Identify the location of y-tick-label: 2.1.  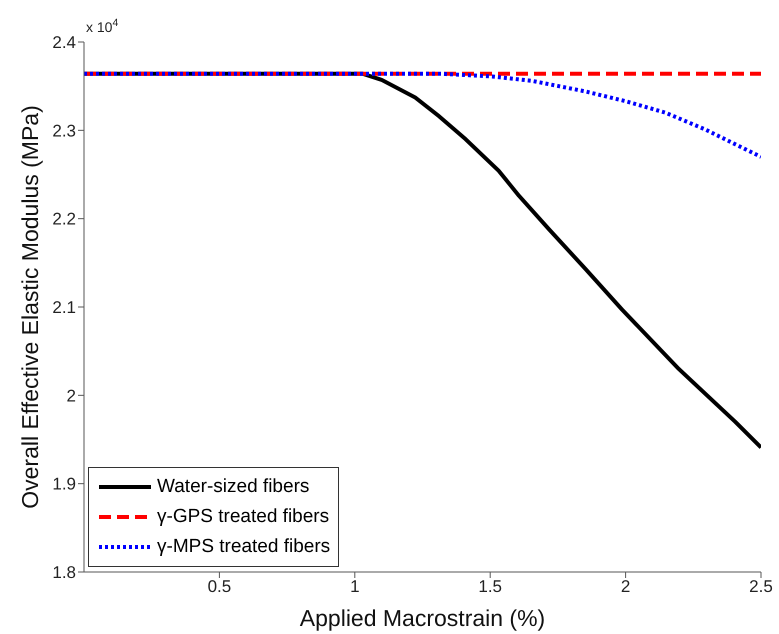
(64, 308).